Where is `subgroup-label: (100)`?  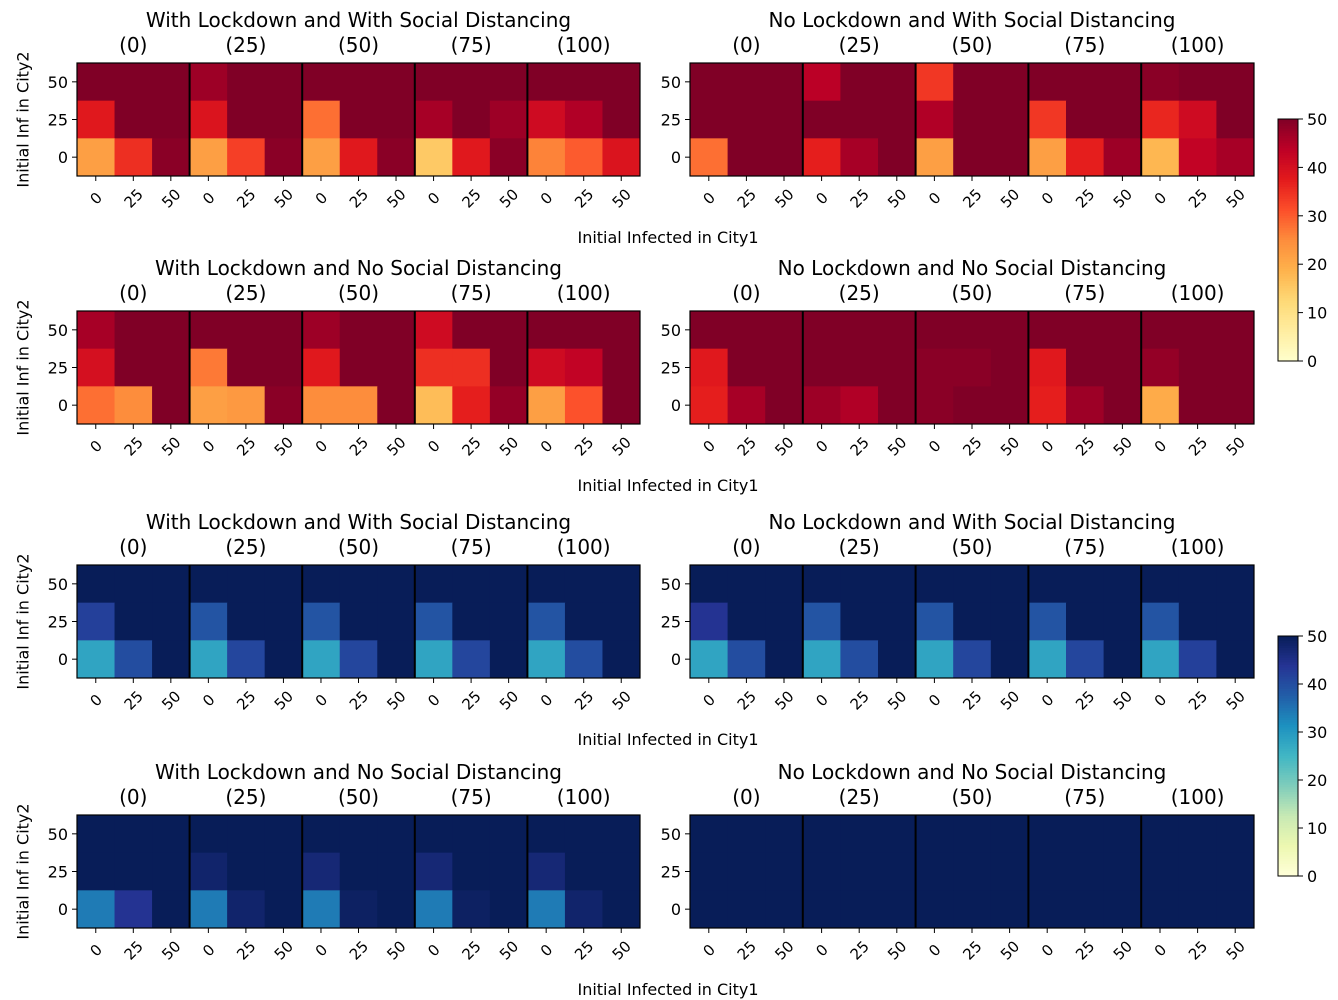 subgroup-label: (100) is located at coordinates (1198, 293).